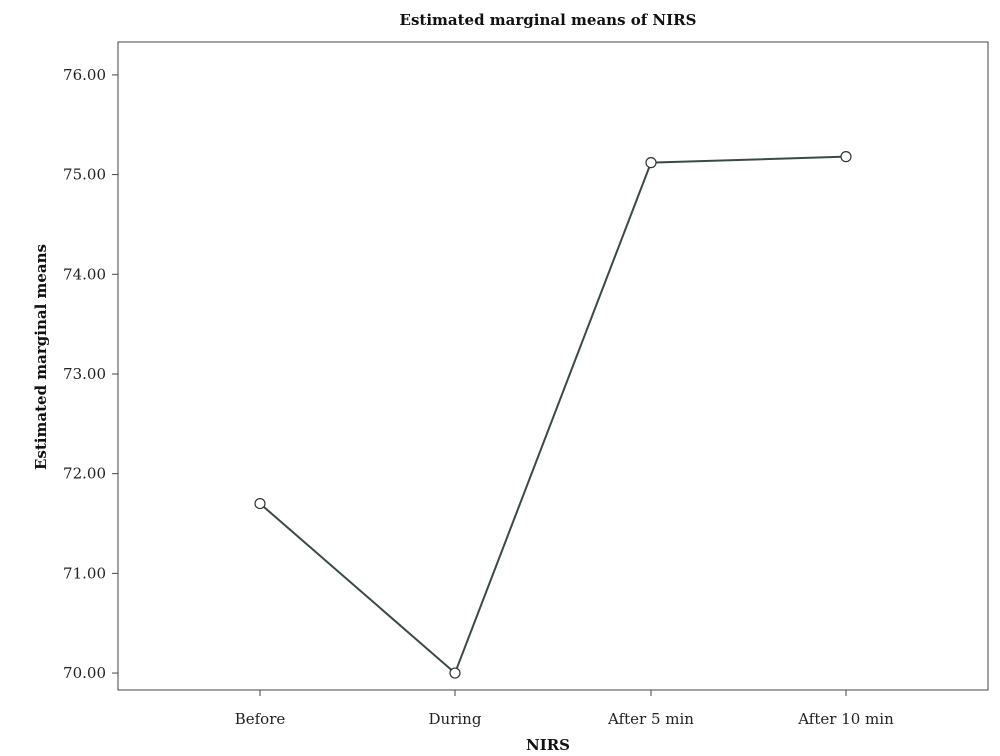 The width and height of the screenshot is (1000, 756). Describe the element at coordinates (41, 357) in the screenshot. I see `y-axis-label: Estimated marginal means` at that location.